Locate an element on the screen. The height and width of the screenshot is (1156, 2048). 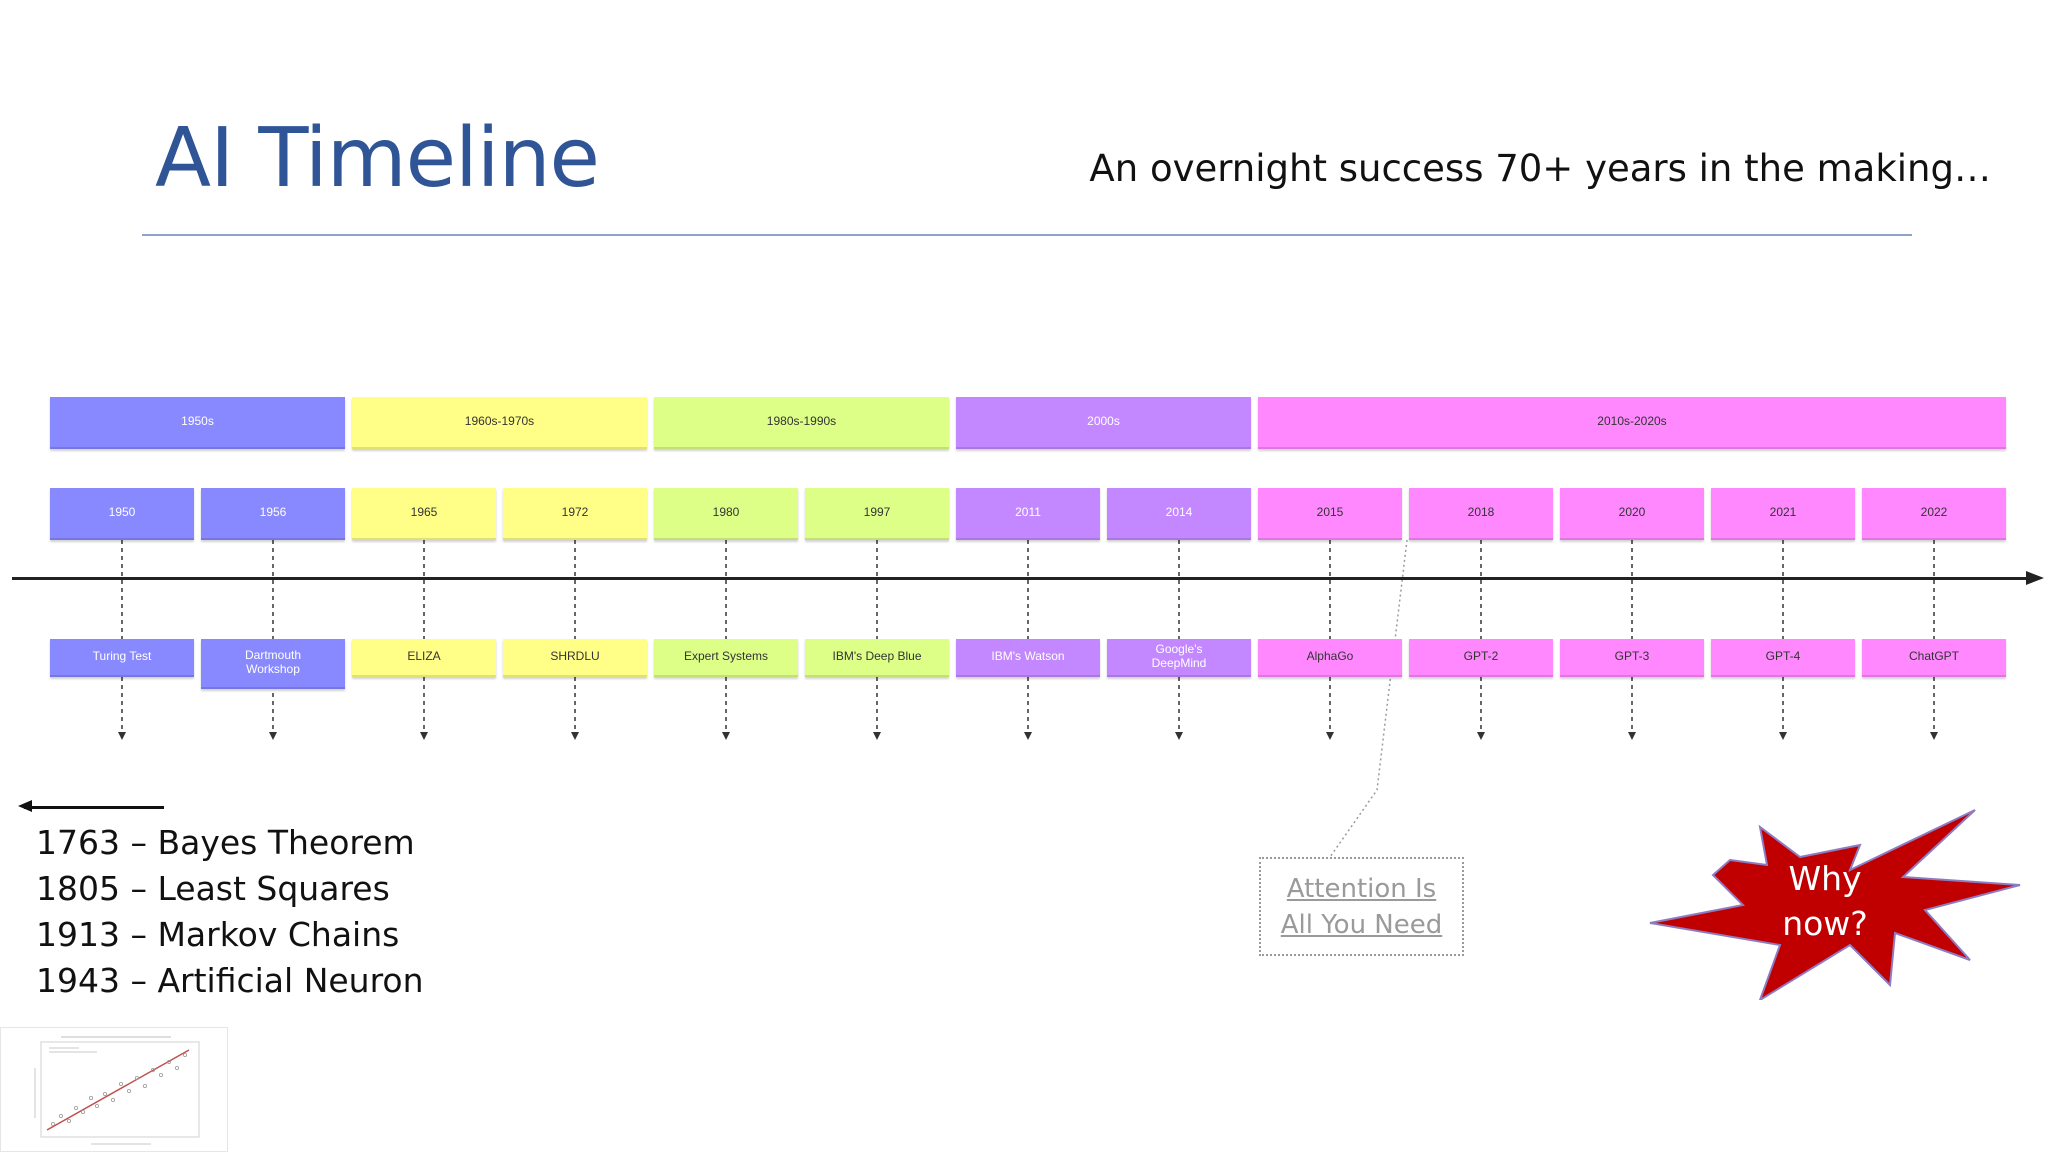
history-item: 1943 – Artificial Neuron is located at coordinates (230, 980).